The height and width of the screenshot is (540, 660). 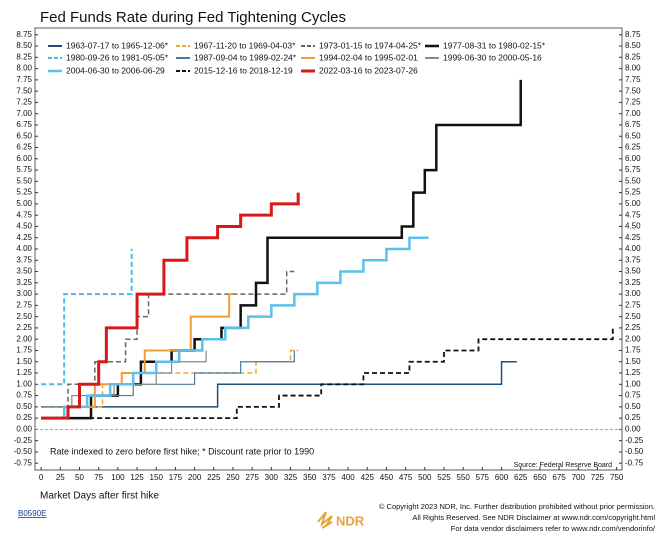 What do you see at coordinates (633, 271) in the screenshot?
I see `y2-tick-label: 3.50` at bounding box center [633, 271].